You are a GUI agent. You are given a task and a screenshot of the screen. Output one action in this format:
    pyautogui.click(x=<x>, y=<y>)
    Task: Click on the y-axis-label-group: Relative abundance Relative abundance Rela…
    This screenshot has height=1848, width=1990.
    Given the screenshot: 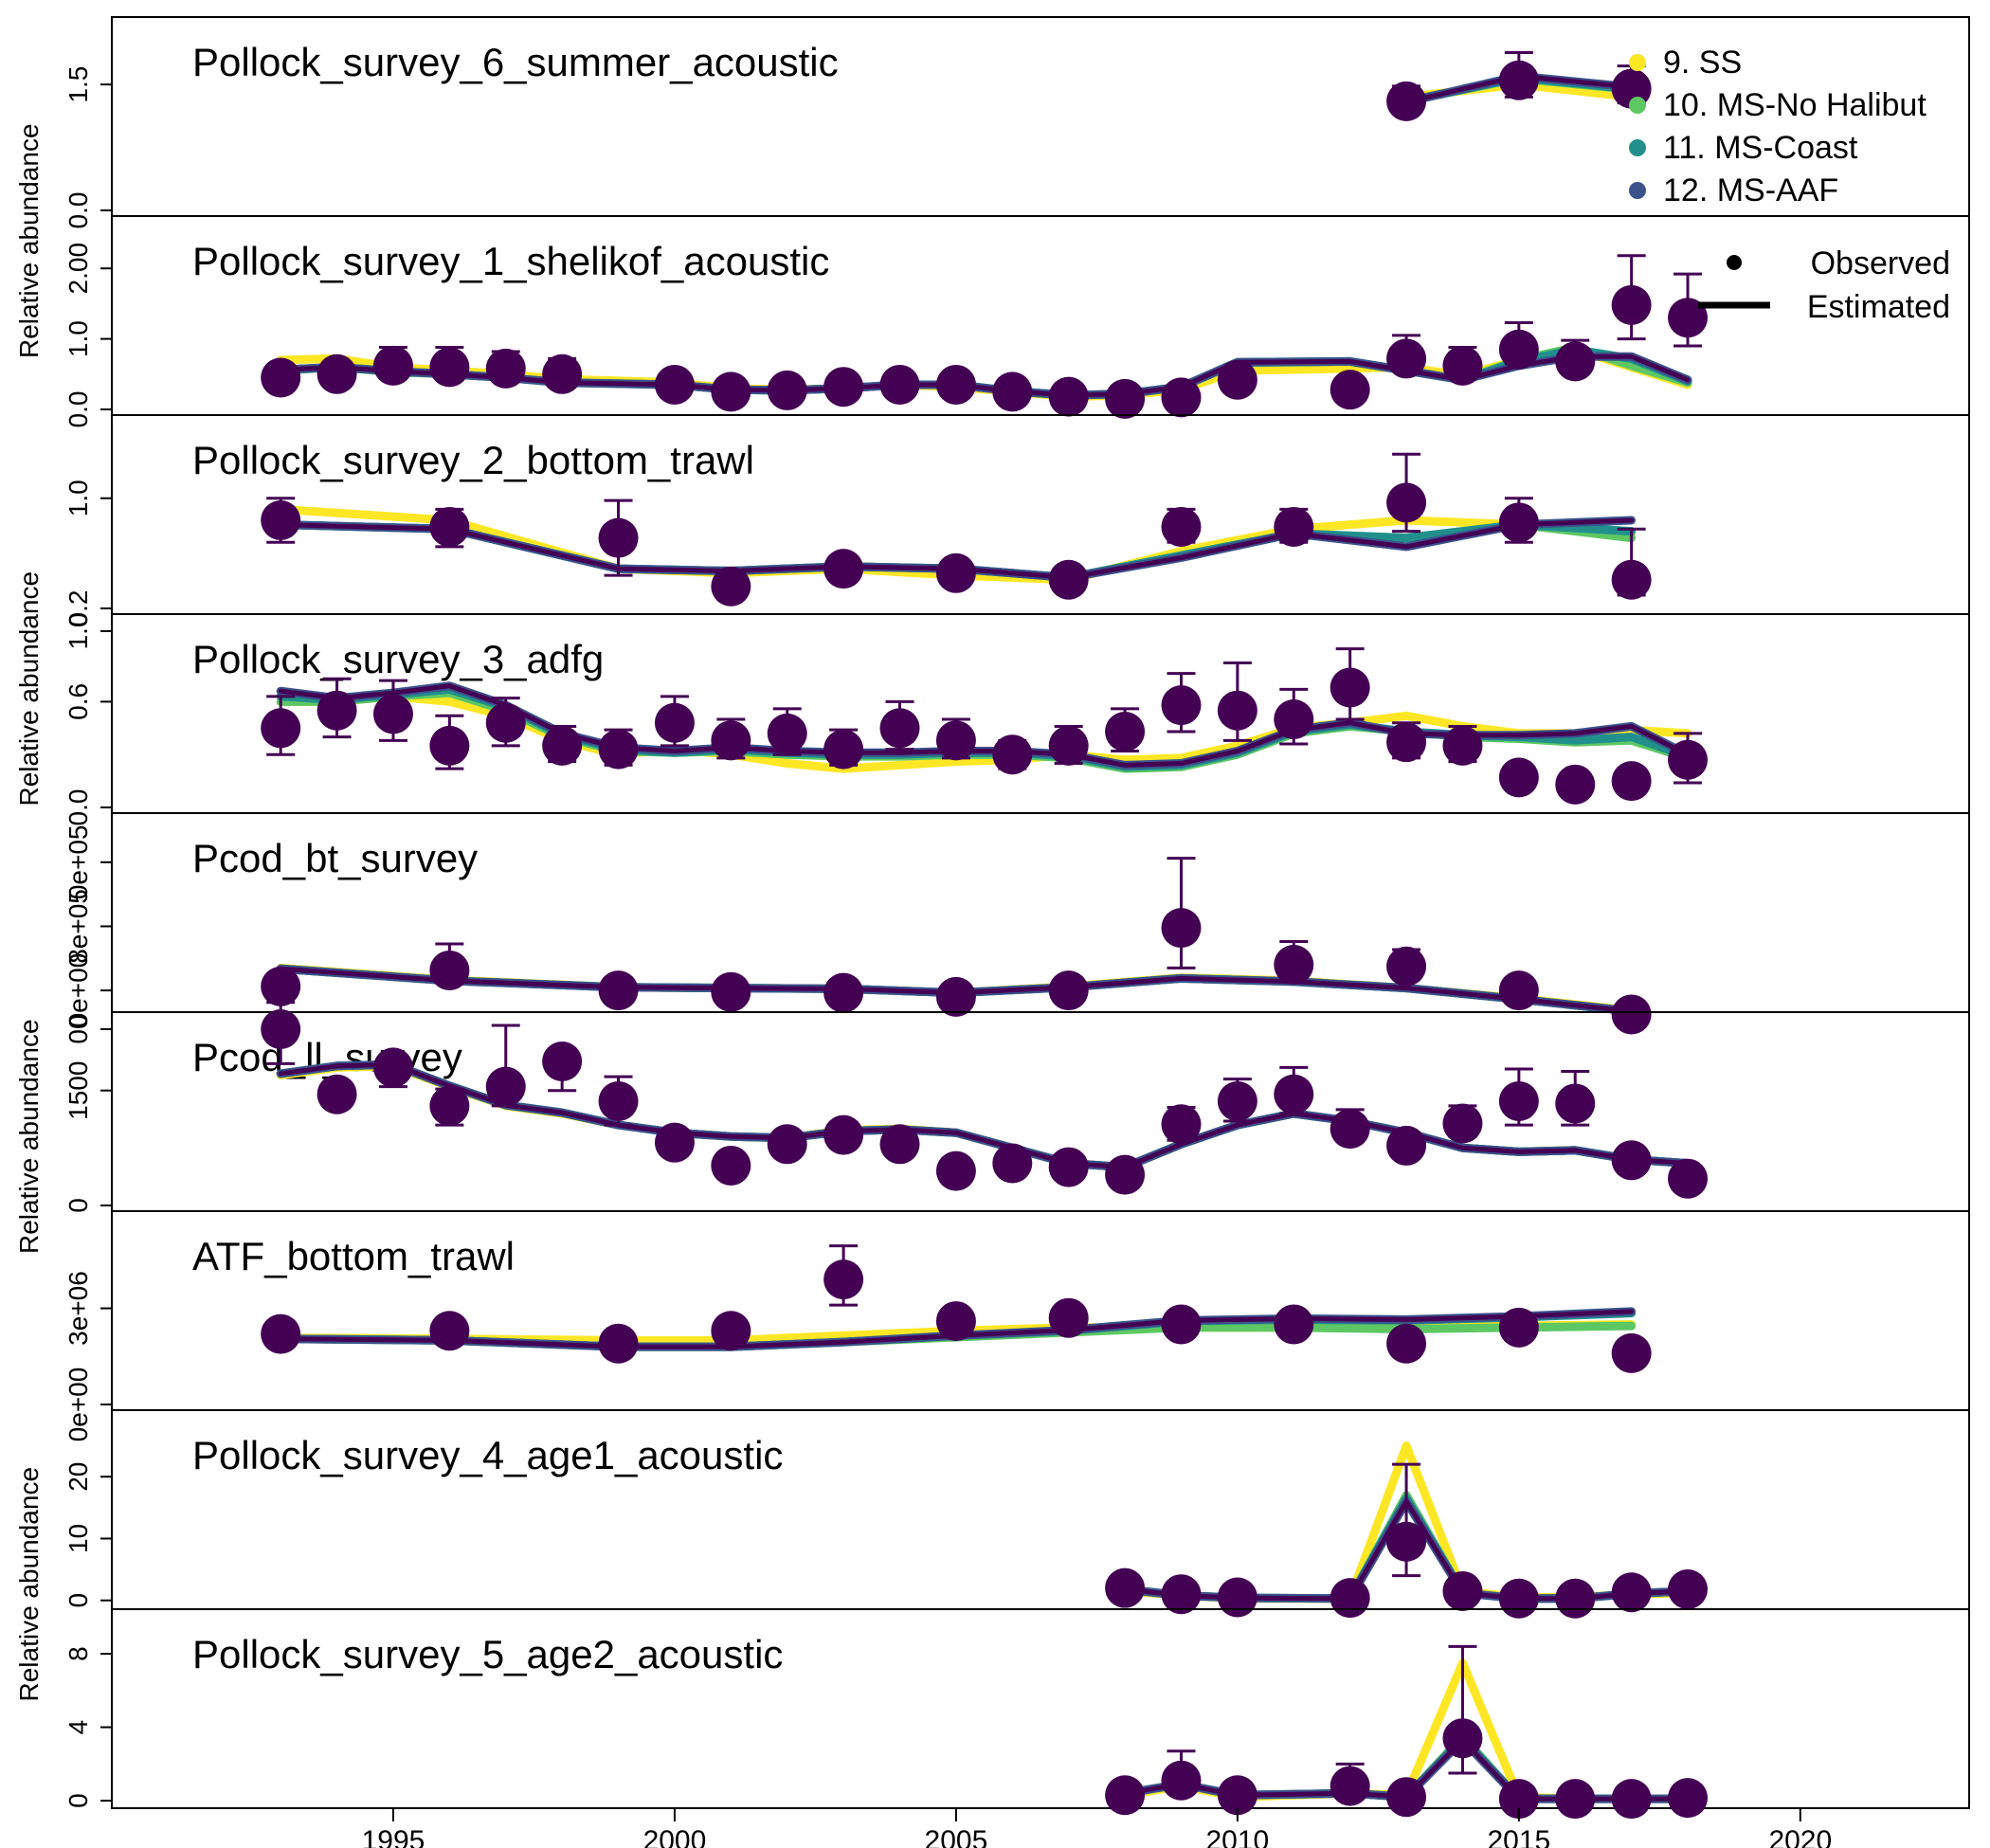 What is the action you would take?
    pyautogui.click(x=29, y=912)
    